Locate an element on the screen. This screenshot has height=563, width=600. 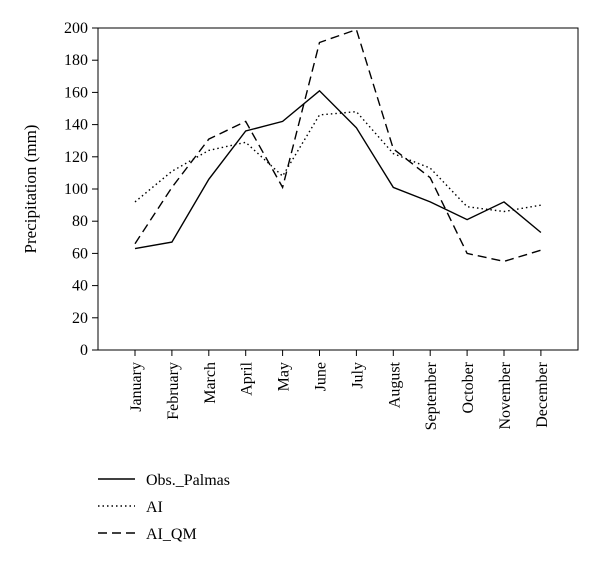
series-line-ai is located at coordinates (338, 161).